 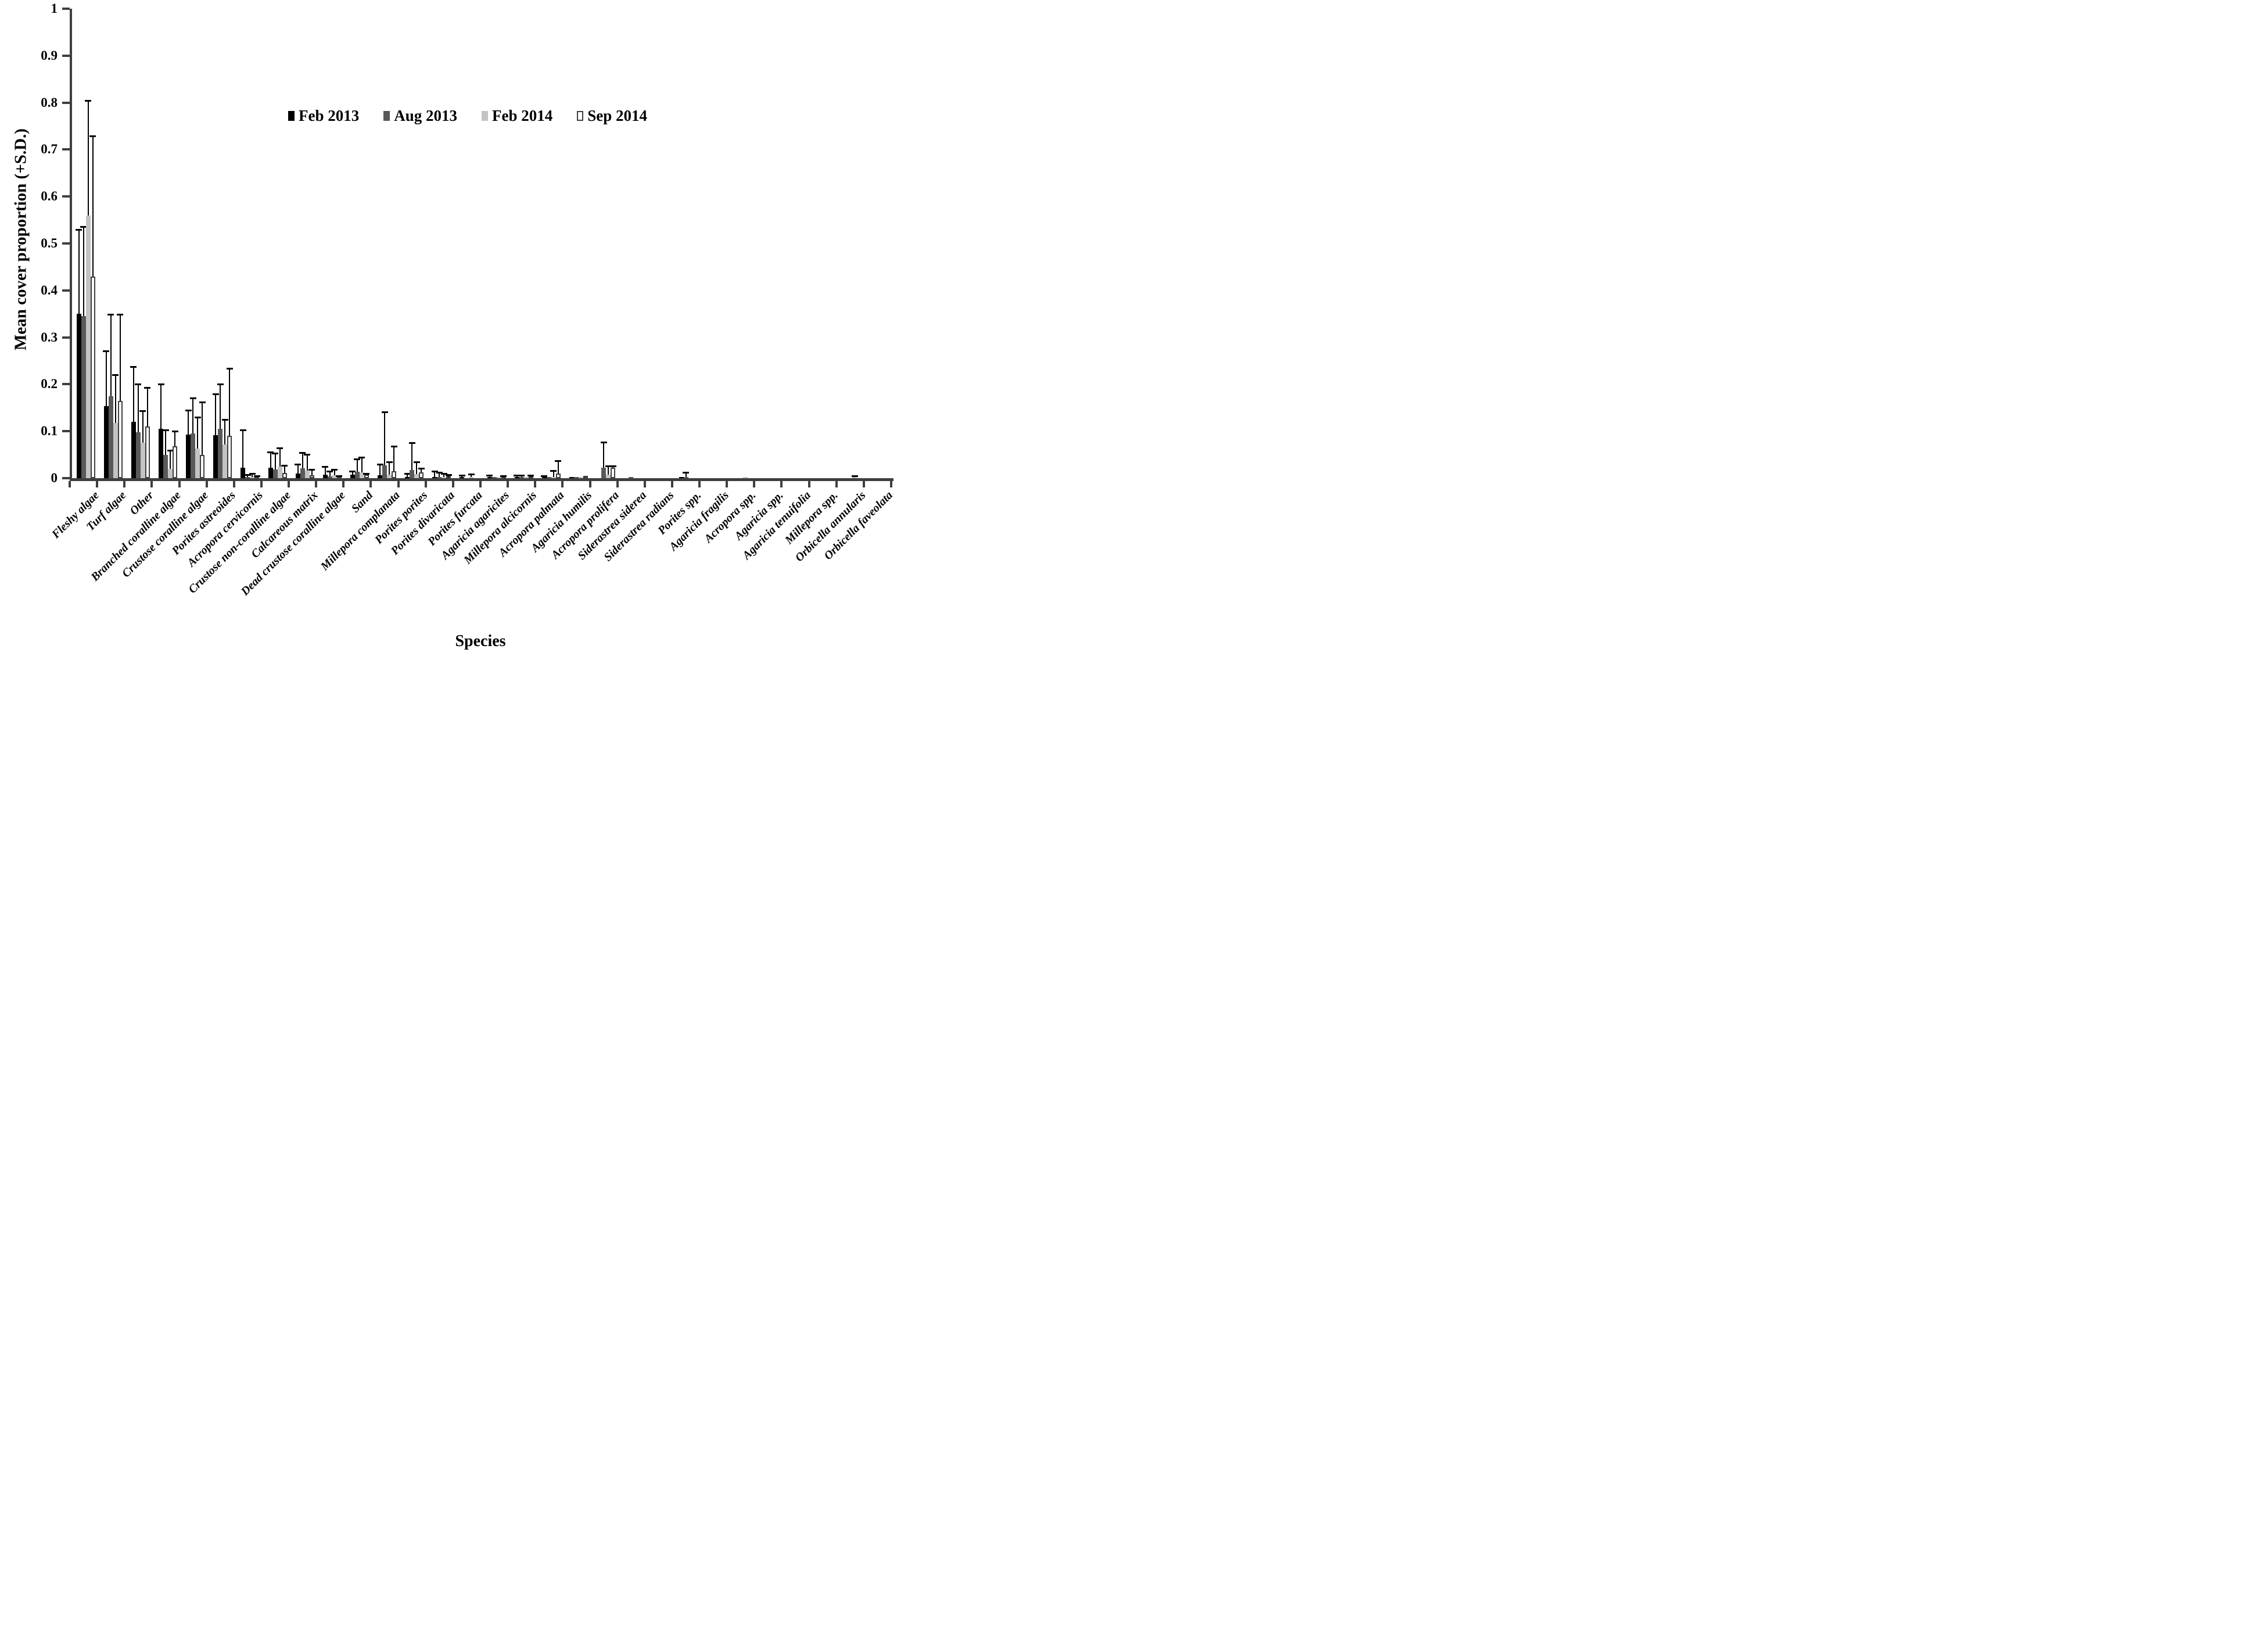 What do you see at coordinates (386, 116) in the screenshot?
I see `legend-swatch-aug-2013-icon` at bounding box center [386, 116].